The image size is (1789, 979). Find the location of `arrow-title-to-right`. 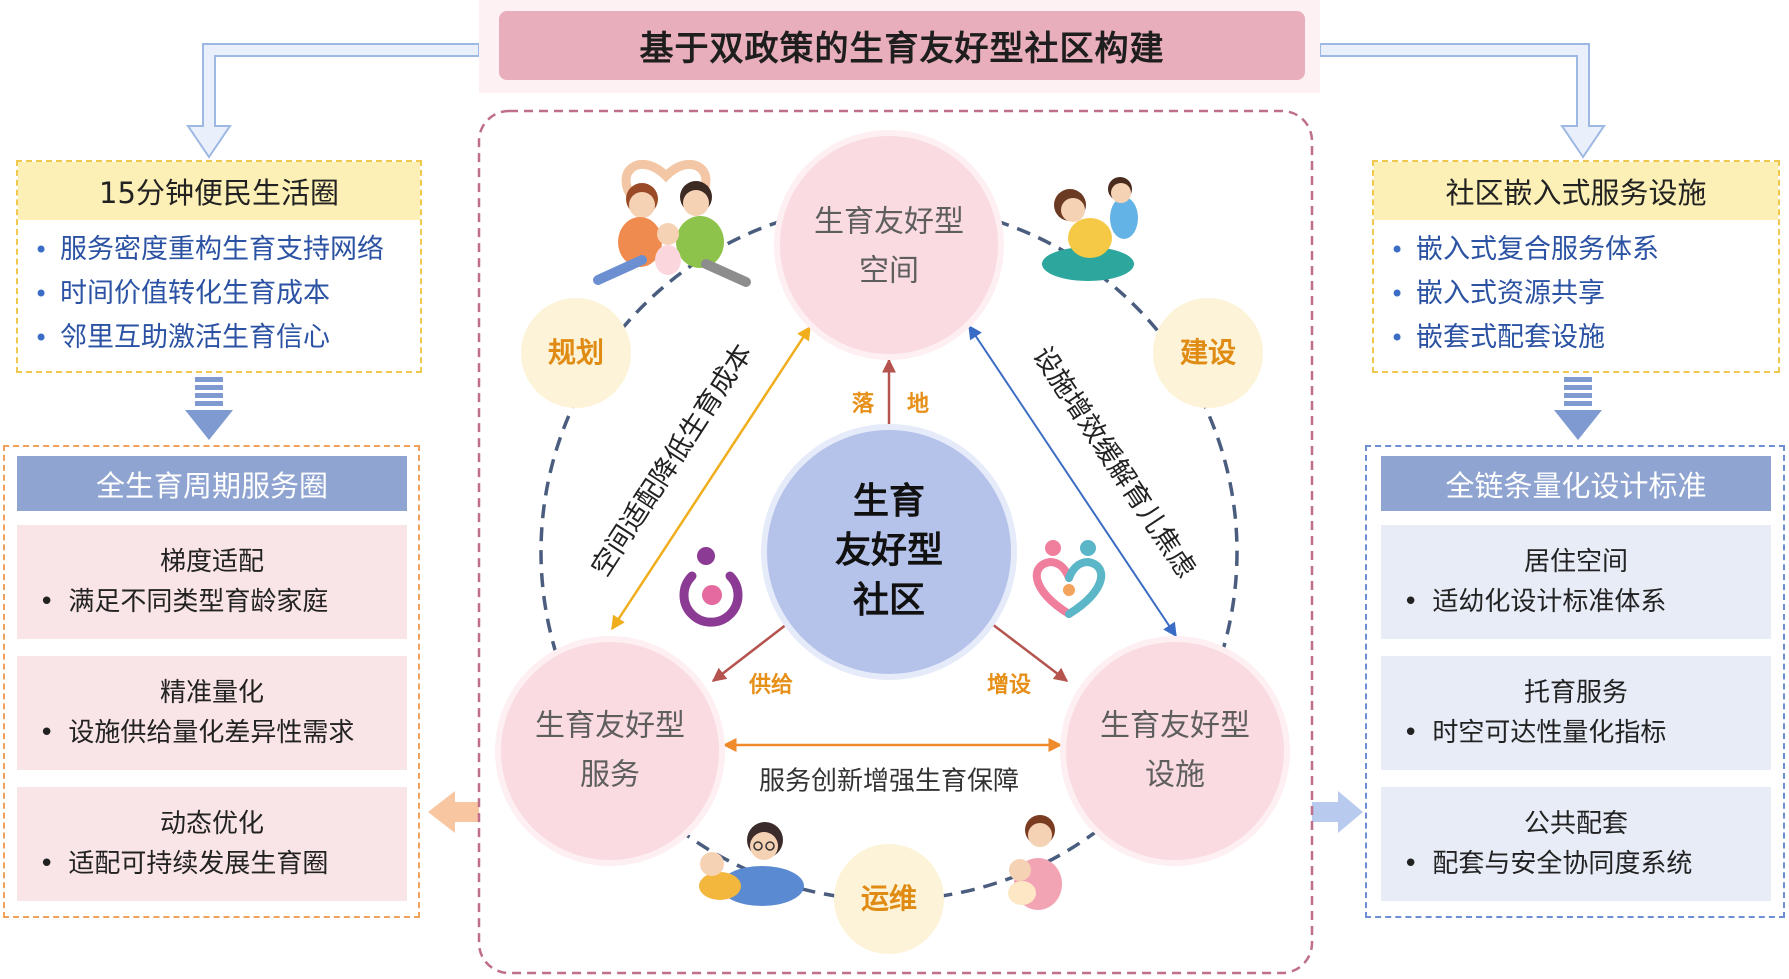

arrow-title-to-right is located at coordinates (1462, 101).